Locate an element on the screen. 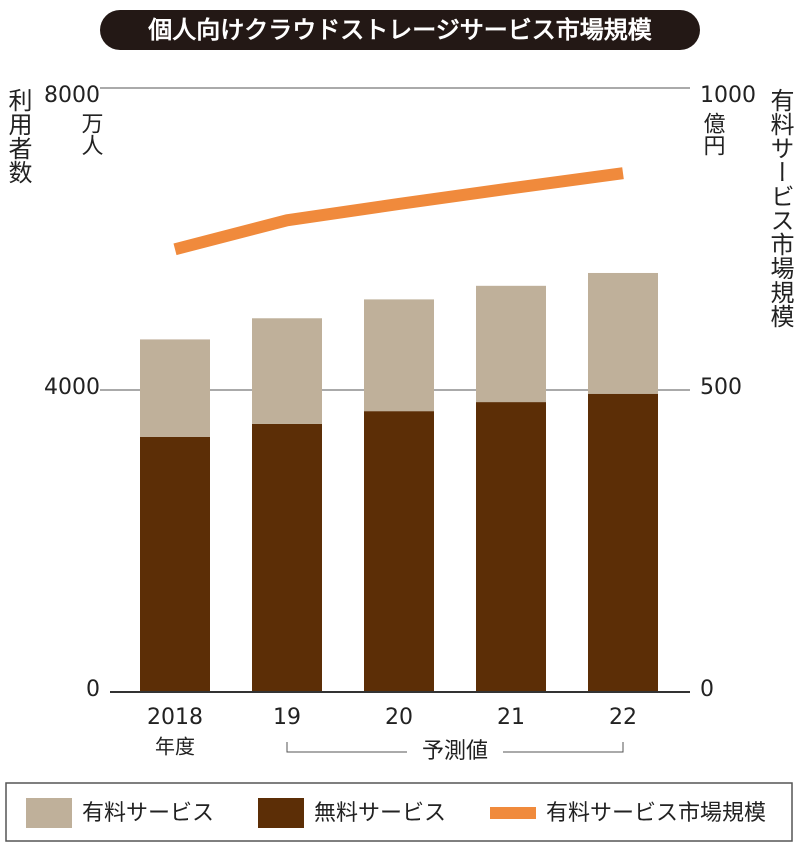  x-tick-label: 21 is located at coordinates (511, 717).